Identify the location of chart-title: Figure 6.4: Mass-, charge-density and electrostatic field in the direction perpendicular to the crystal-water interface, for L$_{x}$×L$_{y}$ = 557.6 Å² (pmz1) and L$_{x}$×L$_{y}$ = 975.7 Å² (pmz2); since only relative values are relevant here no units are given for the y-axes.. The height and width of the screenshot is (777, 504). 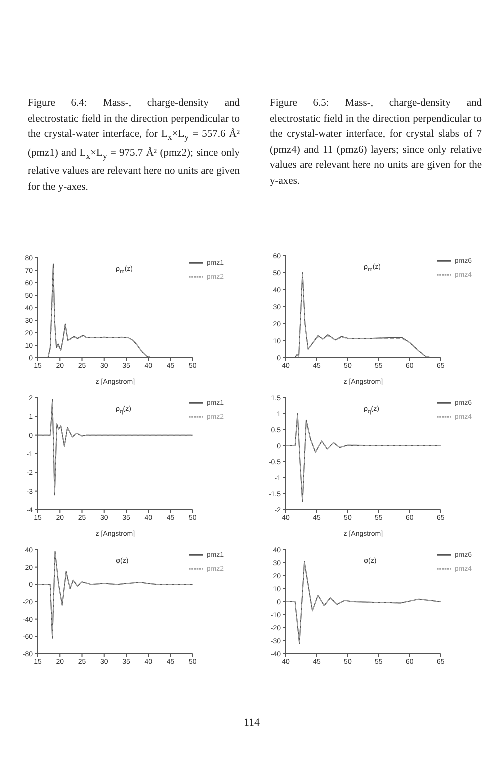
(134, 145).